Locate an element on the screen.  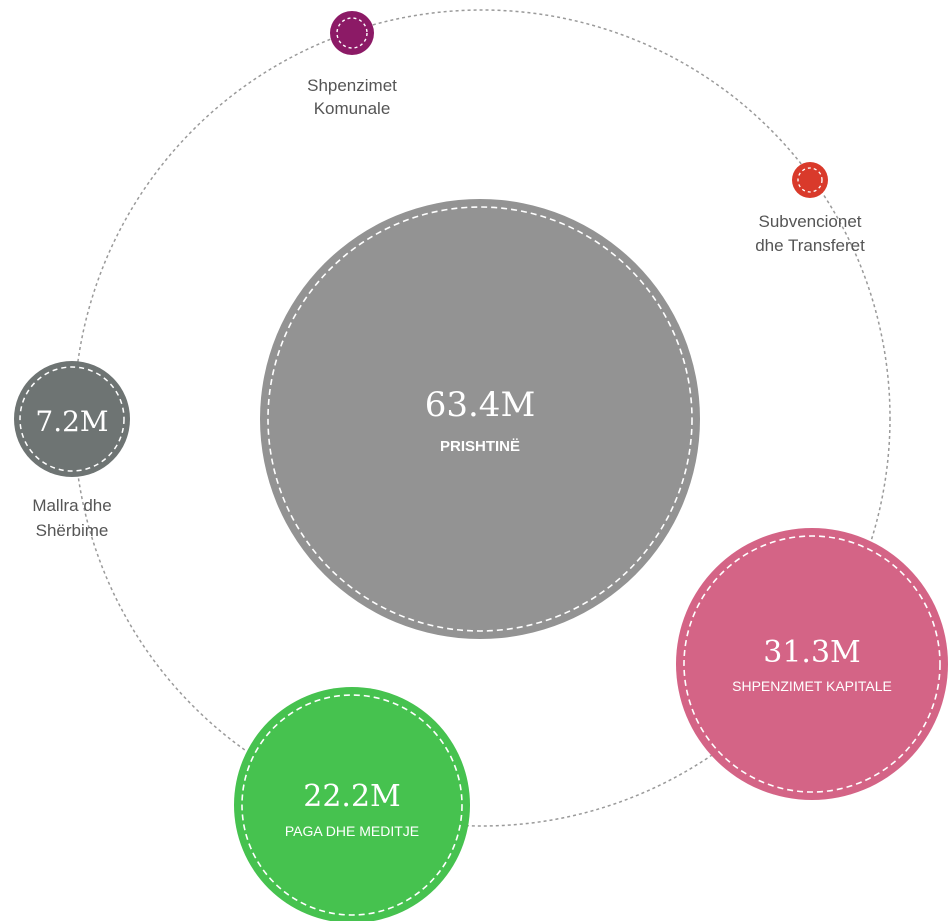
node-paga: 22.2M PAGA DHE MEDITJE is located at coordinates (352, 804).